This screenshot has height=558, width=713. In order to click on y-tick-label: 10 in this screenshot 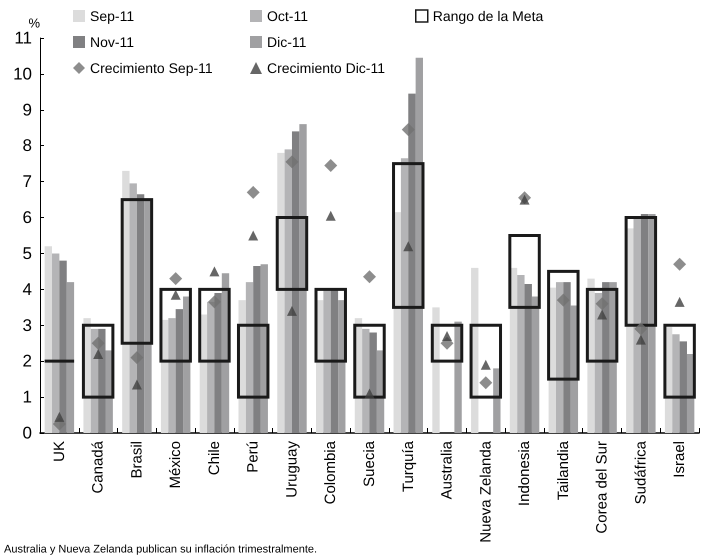, I will do `click(22, 74)`.